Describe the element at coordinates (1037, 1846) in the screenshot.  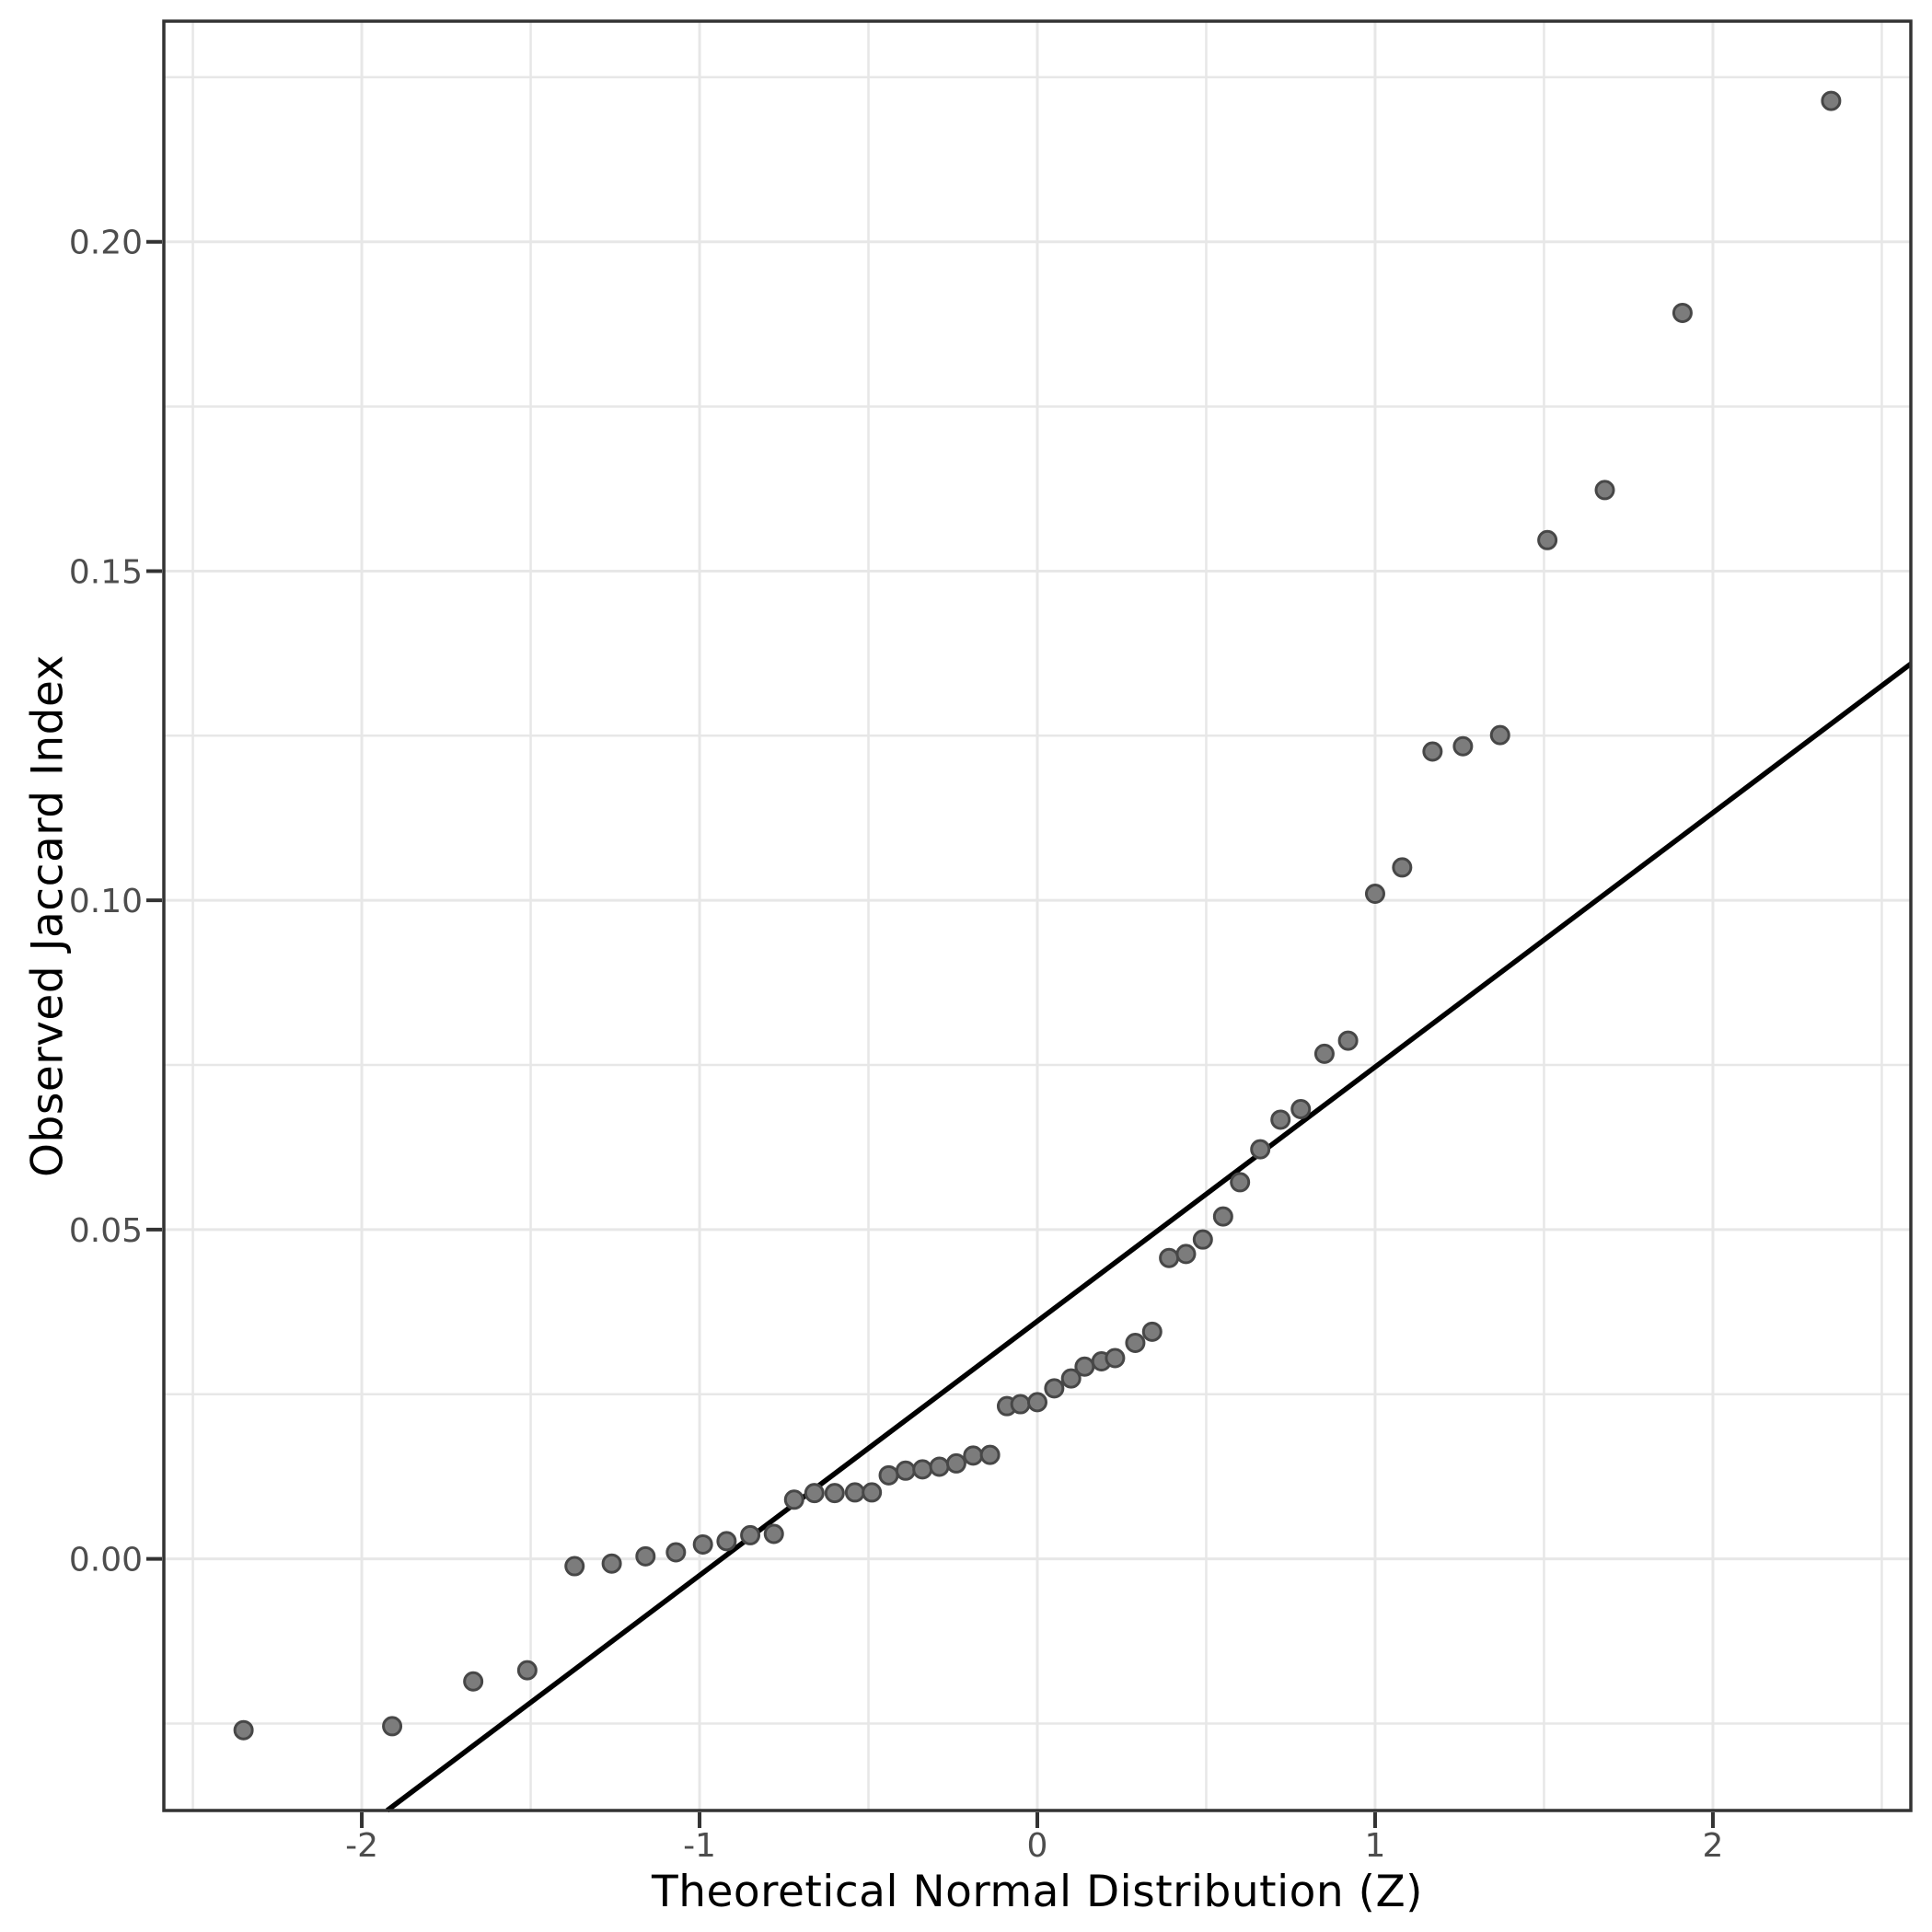
I see `x-tick-label: 0` at that location.